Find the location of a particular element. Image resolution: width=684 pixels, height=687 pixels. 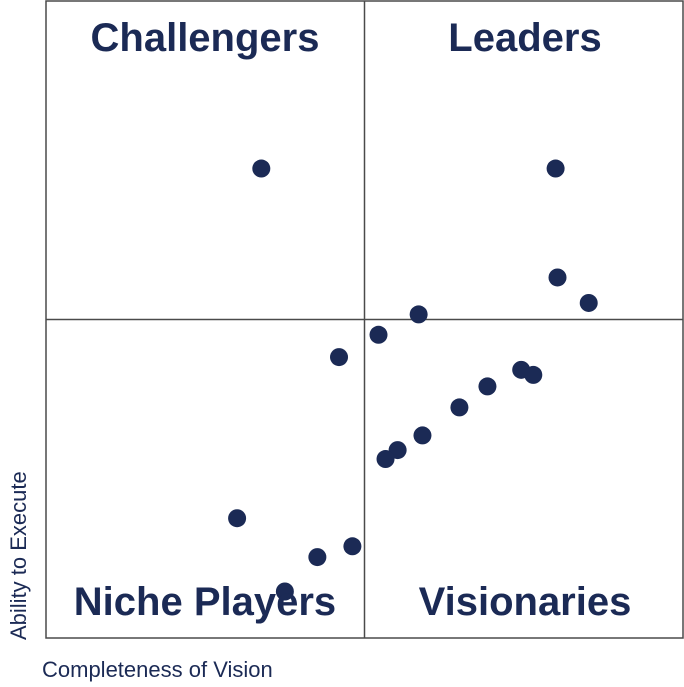

quadrant-label-bottom-left: Niche Players is located at coordinates (205, 602).